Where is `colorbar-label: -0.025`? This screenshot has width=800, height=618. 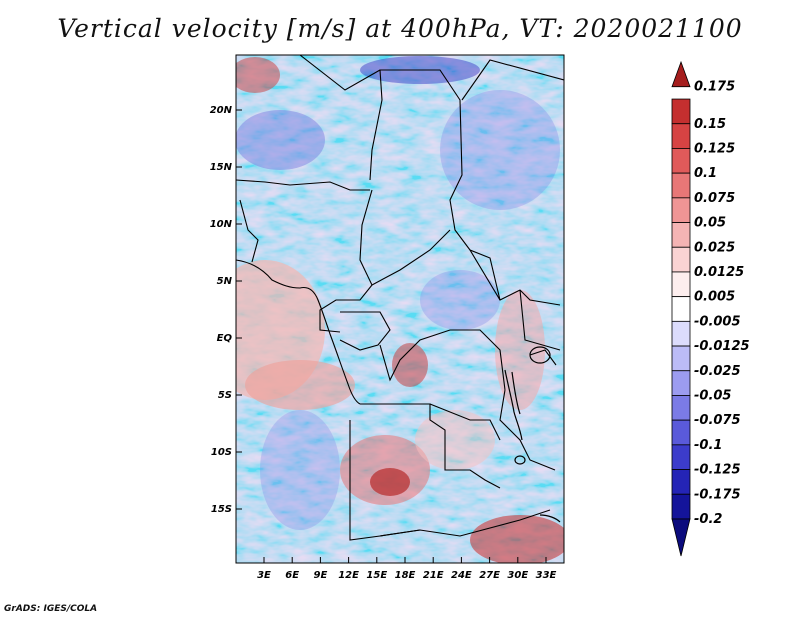 colorbar-label: -0.025 is located at coordinates (717, 371).